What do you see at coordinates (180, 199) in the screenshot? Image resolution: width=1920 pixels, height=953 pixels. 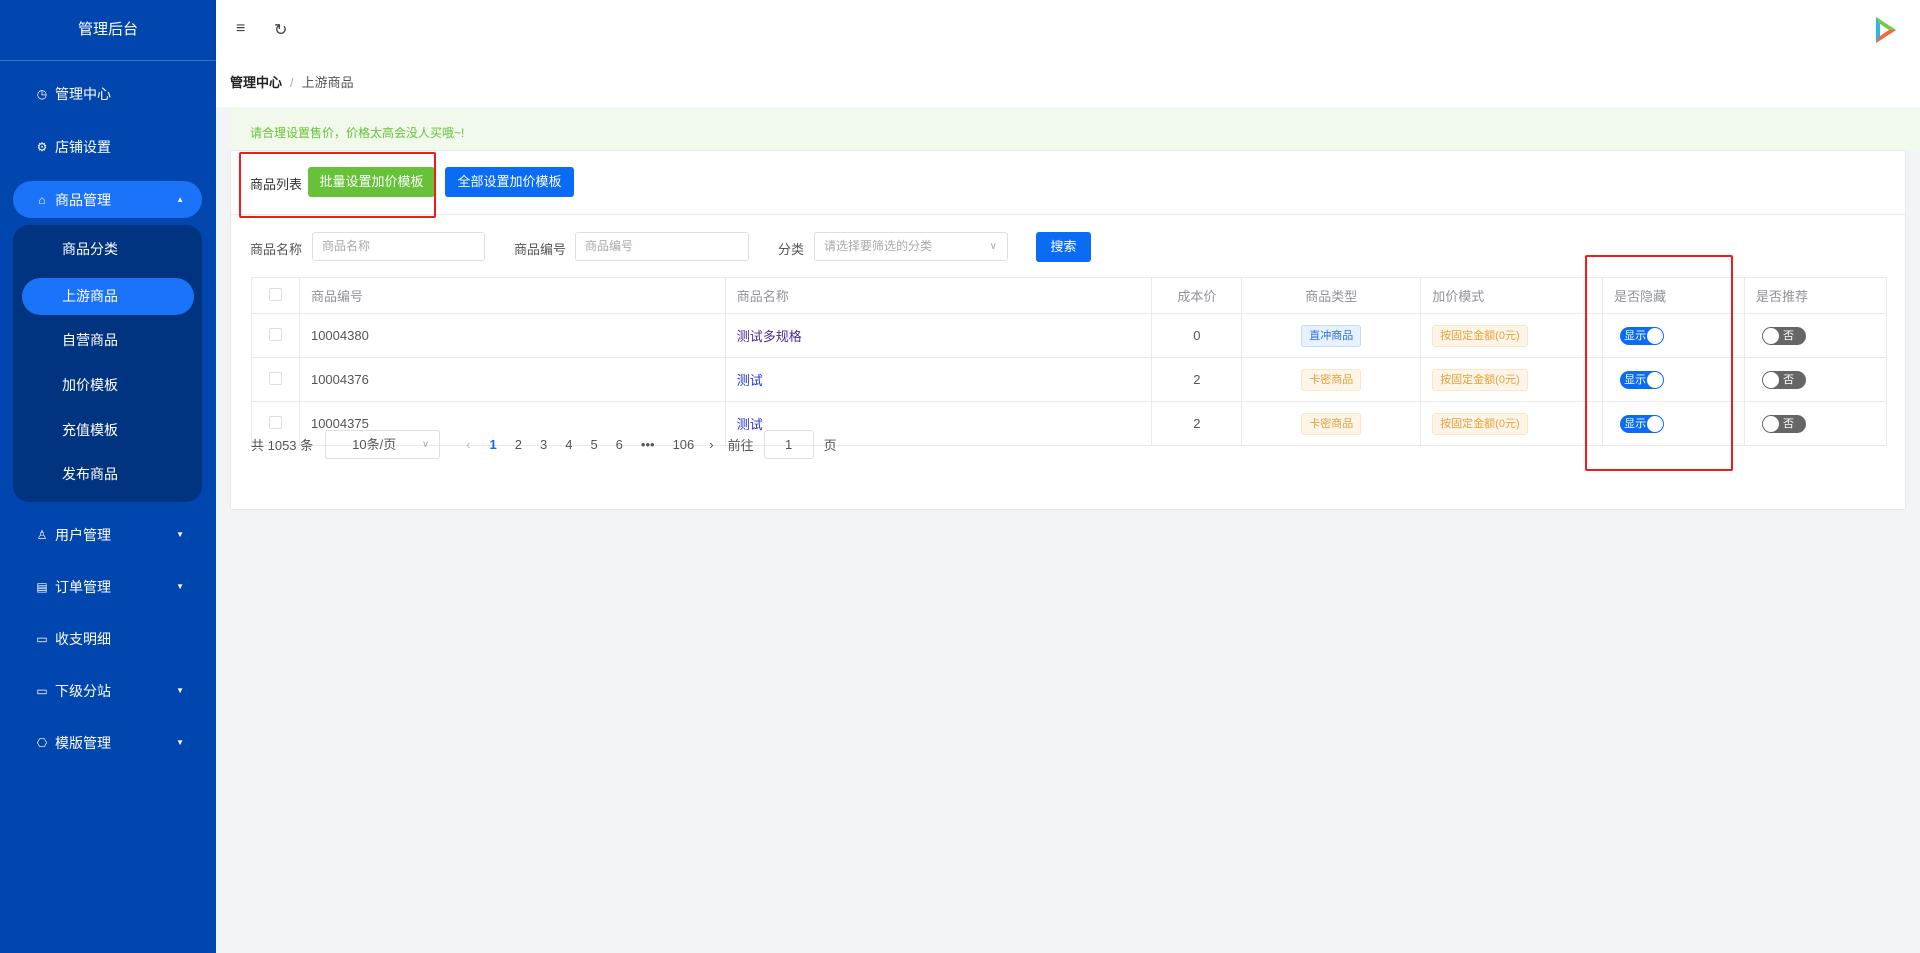 I see `chevron-up-icon: ▲` at bounding box center [180, 199].